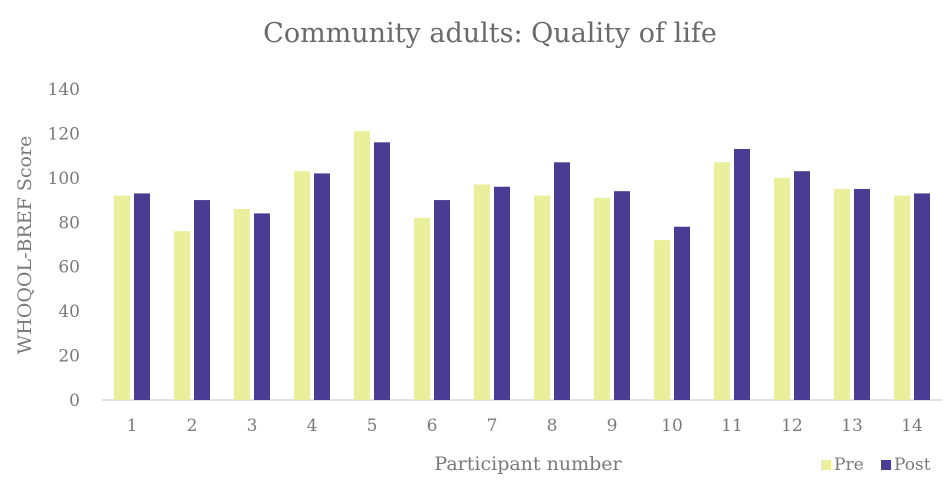 The image size is (948, 483). What do you see at coordinates (490, 33) in the screenshot?
I see `chart-title: Community adults: Quality of life` at bounding box center [490, 33].